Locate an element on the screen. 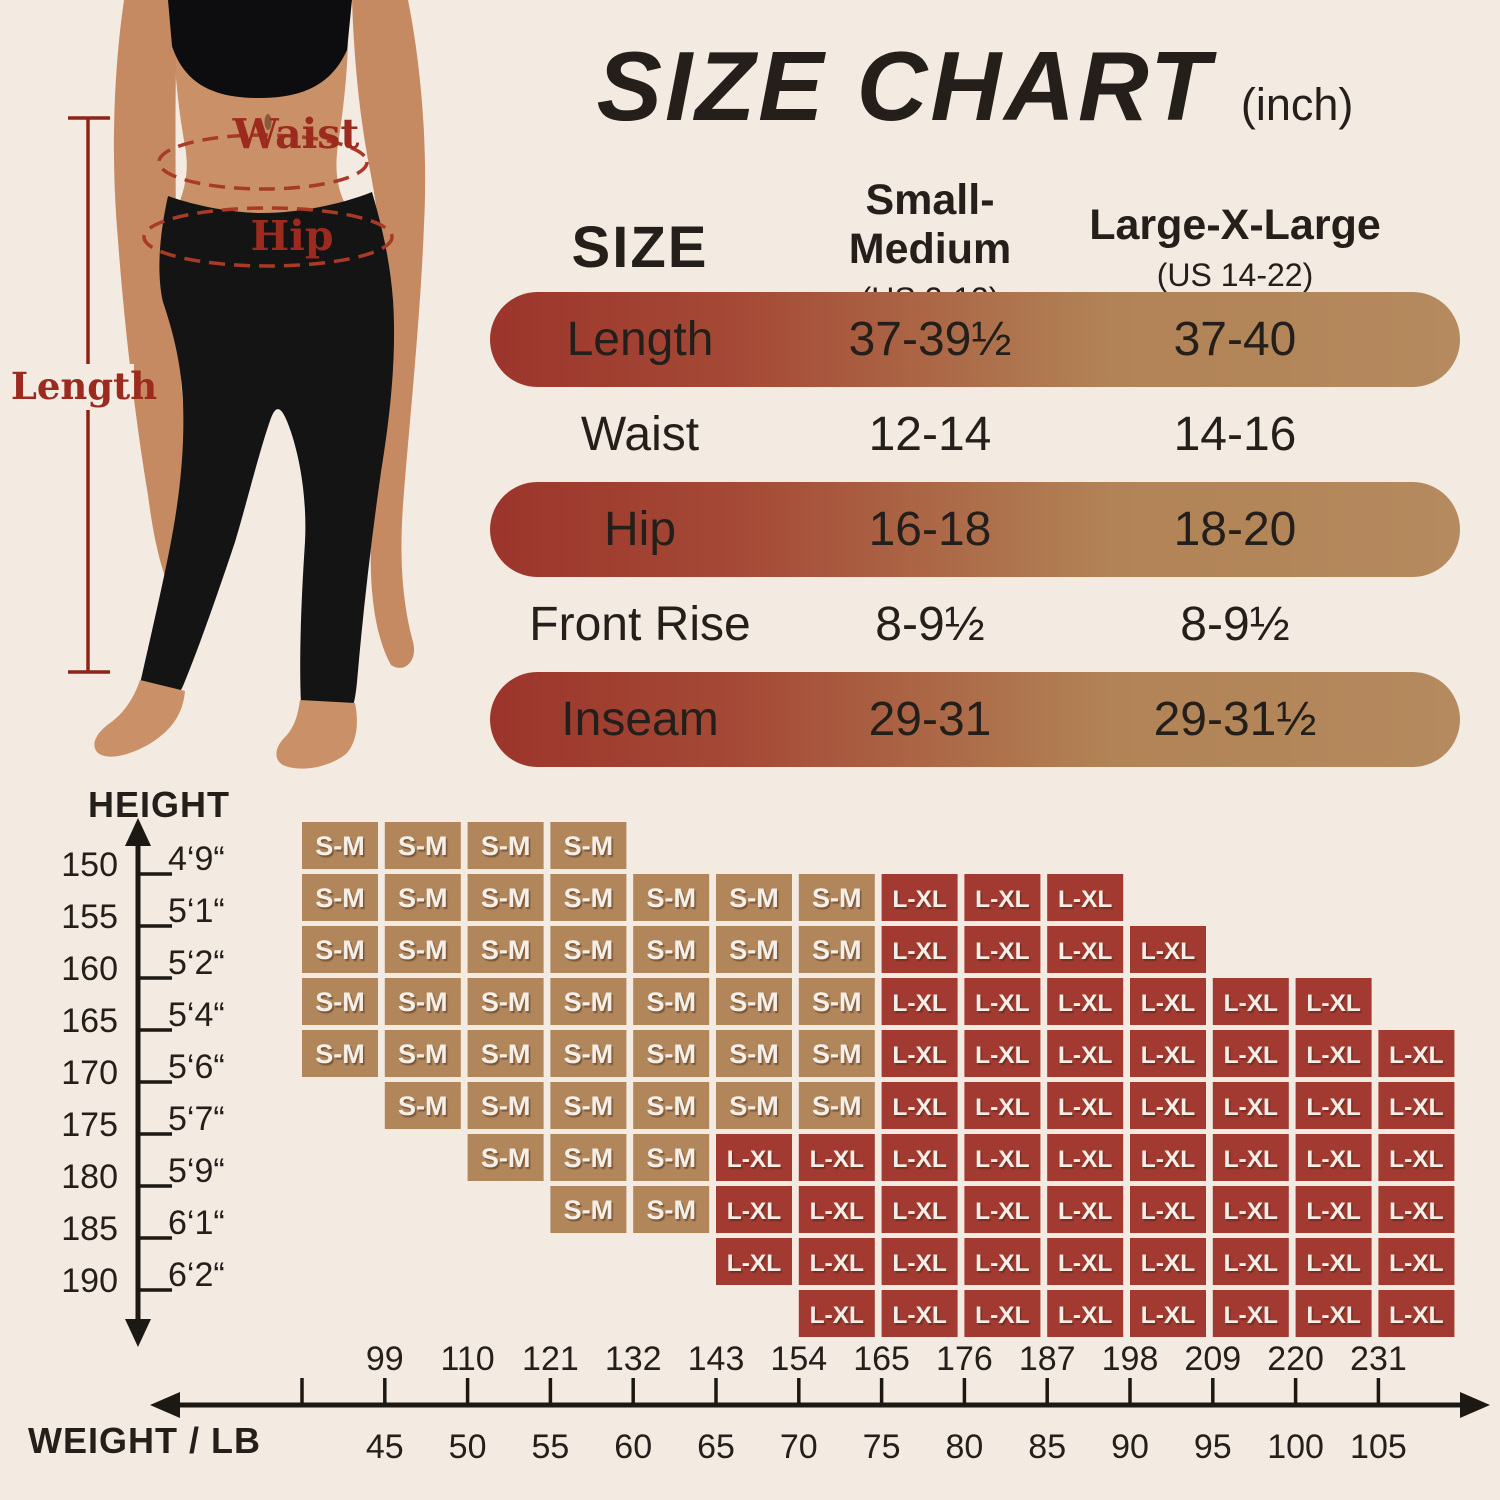 Image resolution: width=1500 pixels, height=1500 pixels. weight-label-lb: 187 is located at coordinates (1047, 1359).